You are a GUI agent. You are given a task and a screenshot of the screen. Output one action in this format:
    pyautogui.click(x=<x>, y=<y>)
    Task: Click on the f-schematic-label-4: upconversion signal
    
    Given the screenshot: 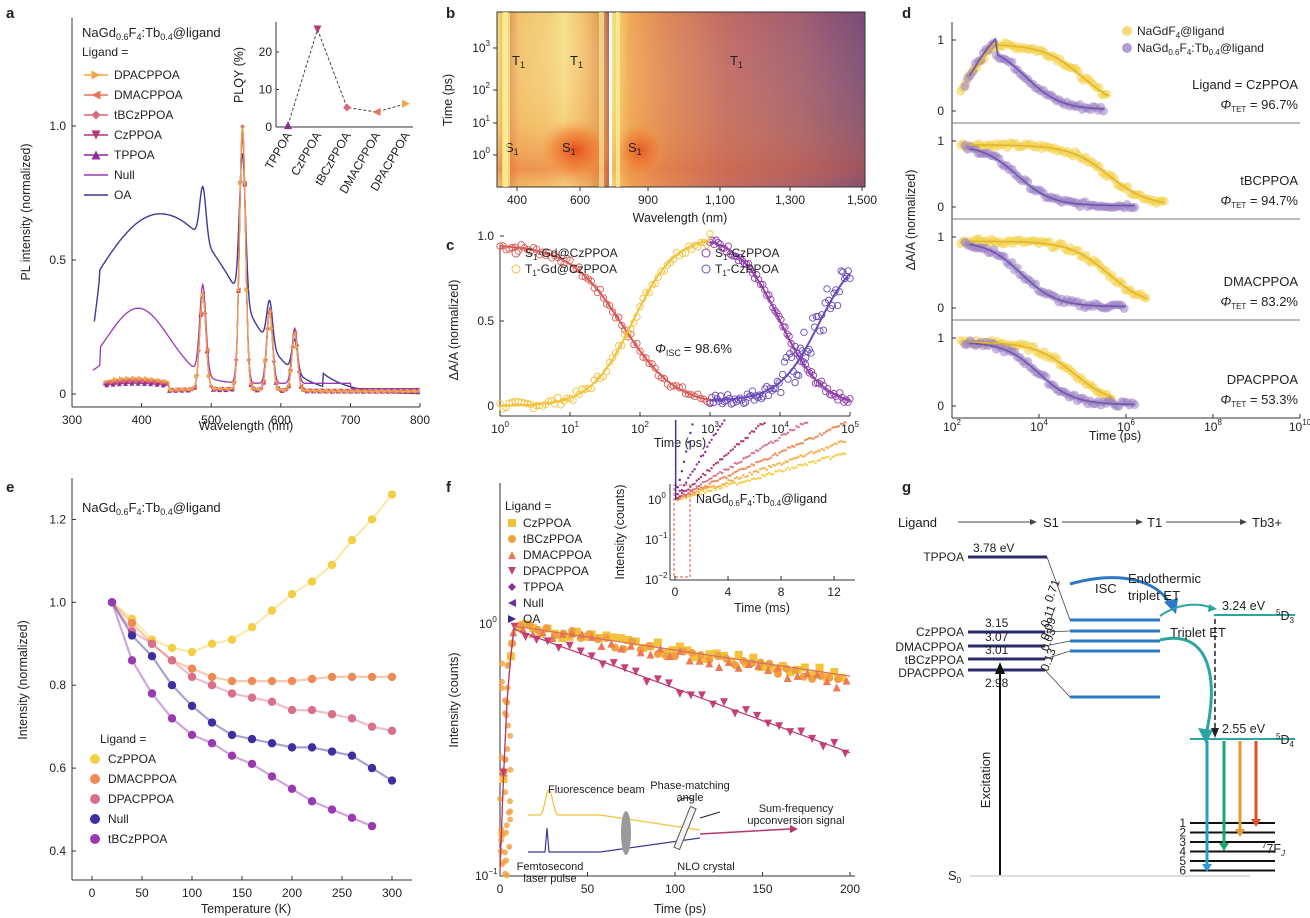 What is the action you would take?
    pyautogui.click(x=795, y=821)
    